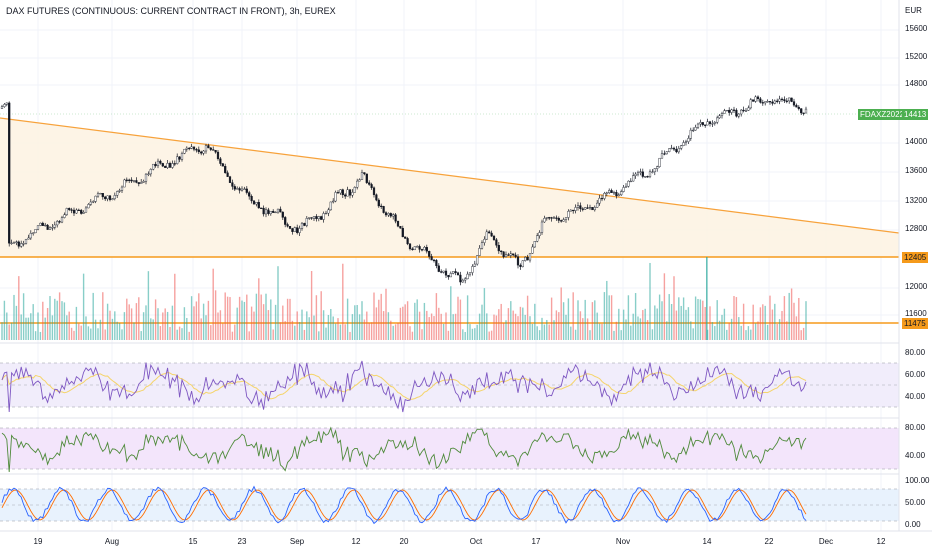 This screenshot has height=555, width=932. What do you see at coordinates (916, 56) in the screenshot?
I see `price-tick: 15200` at bounding box center [916, 56].